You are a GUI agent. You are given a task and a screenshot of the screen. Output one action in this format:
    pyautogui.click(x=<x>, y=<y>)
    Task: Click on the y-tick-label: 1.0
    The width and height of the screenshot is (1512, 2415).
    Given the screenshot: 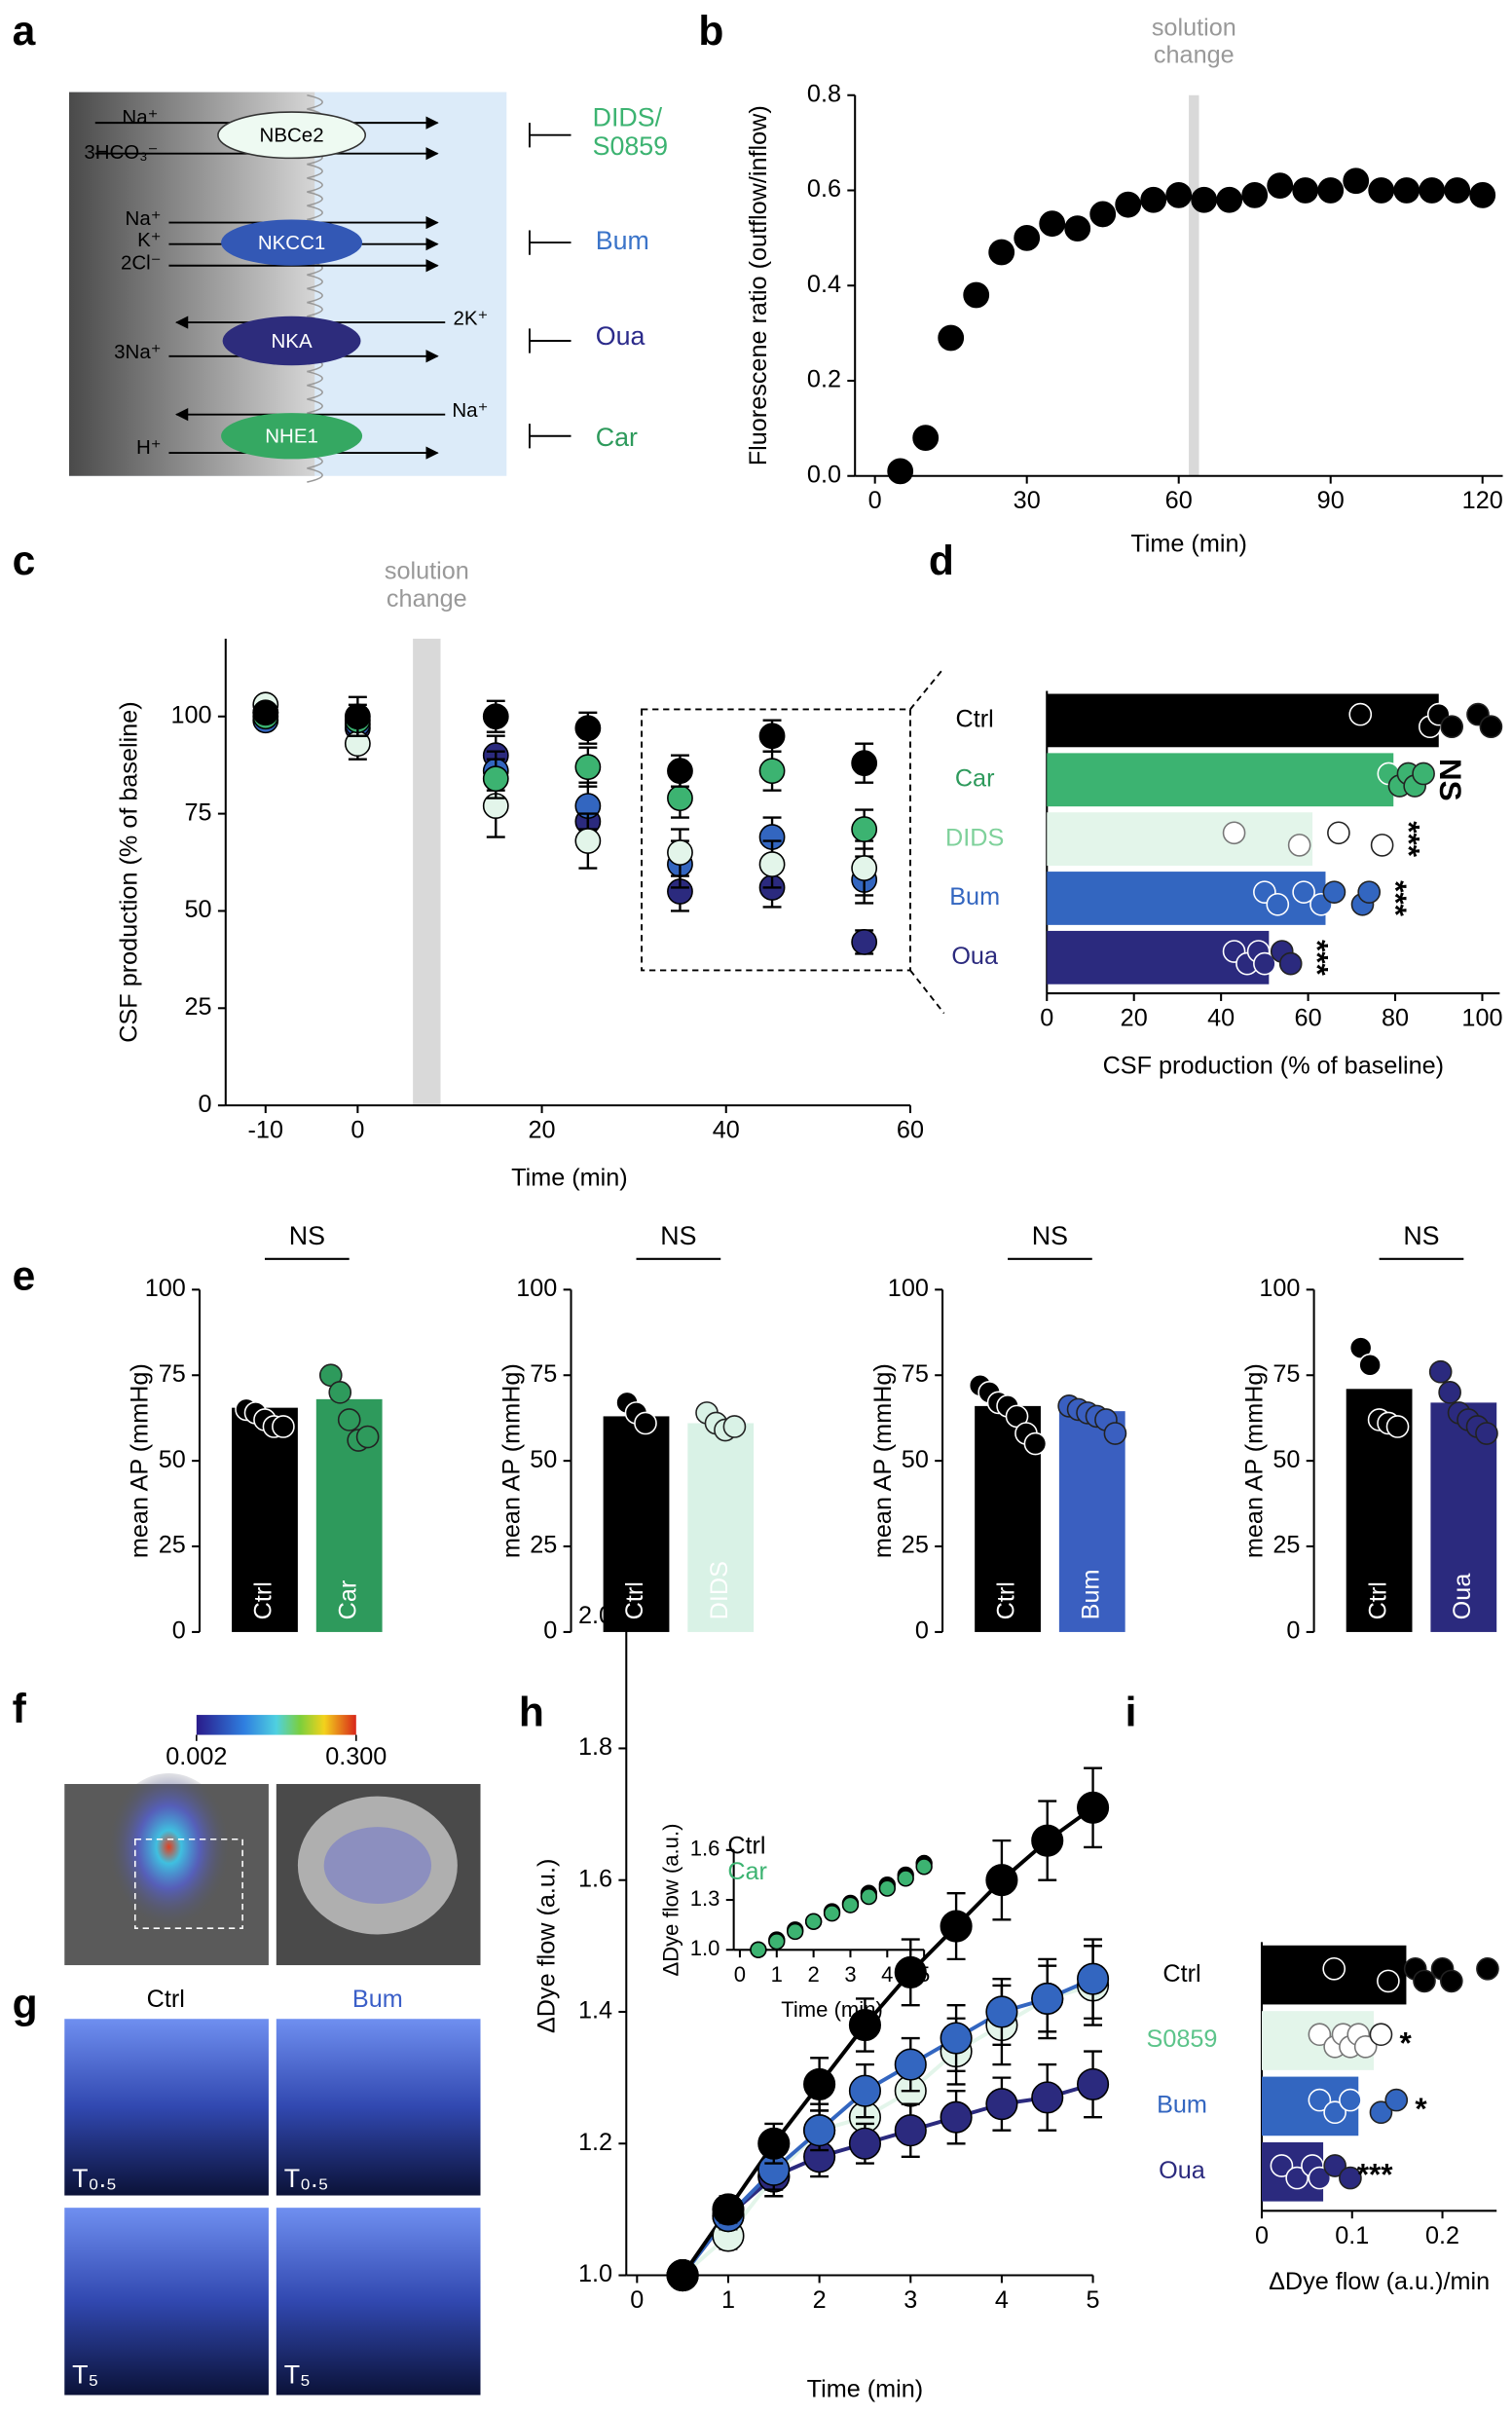 What is the action you would take?
    pyautogui.click(x=705, y=1948)
    